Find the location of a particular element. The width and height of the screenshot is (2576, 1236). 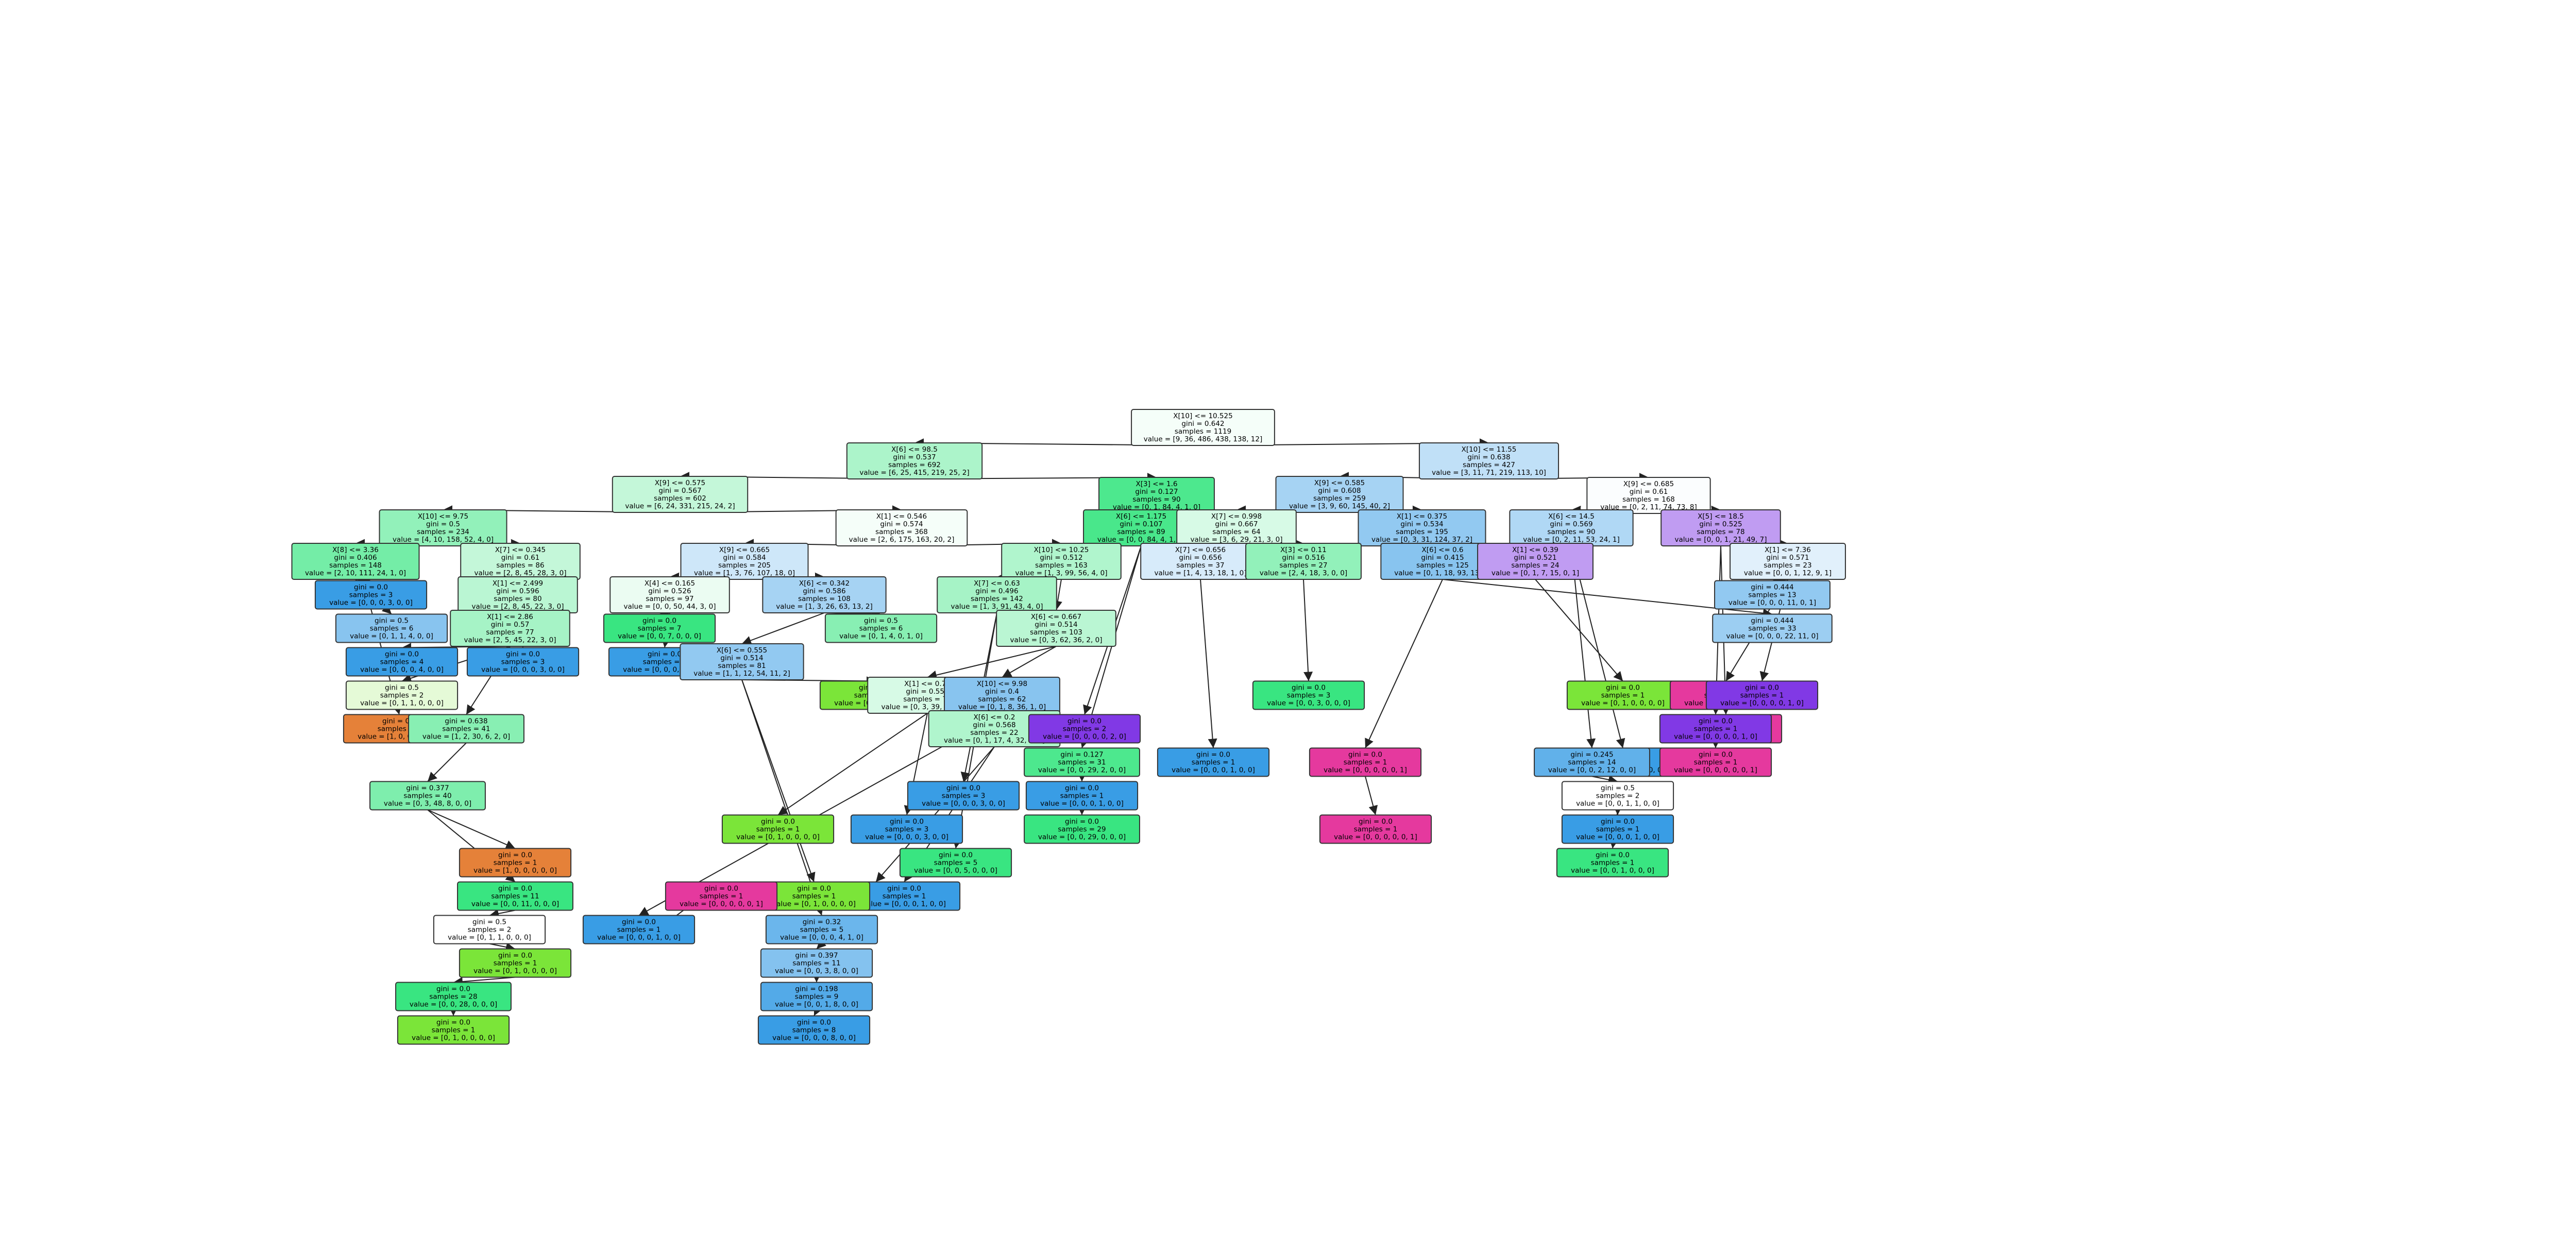

tree-node-label: X[1] <= 0.39 is located at coordinates (1535, 550).